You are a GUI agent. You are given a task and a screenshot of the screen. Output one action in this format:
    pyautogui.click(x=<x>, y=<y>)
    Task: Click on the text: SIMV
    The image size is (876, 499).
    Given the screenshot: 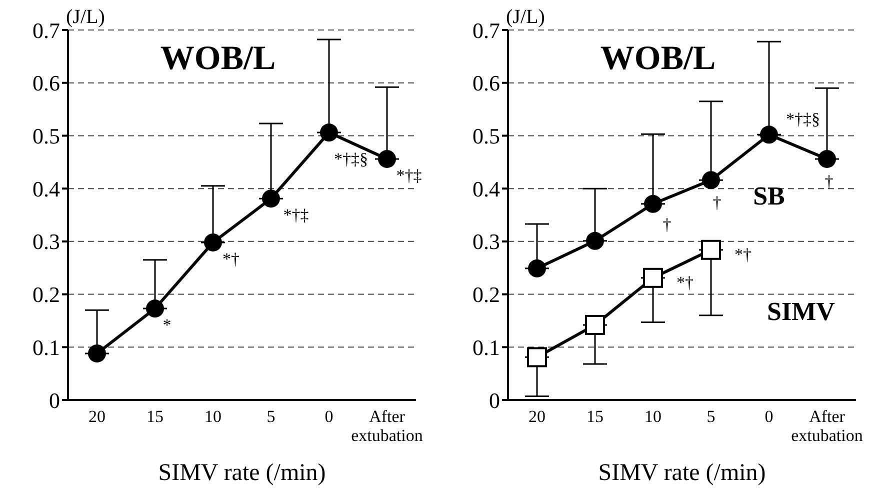 What is the action you would take?
    pyautogui.click(x=801, y=311)
    